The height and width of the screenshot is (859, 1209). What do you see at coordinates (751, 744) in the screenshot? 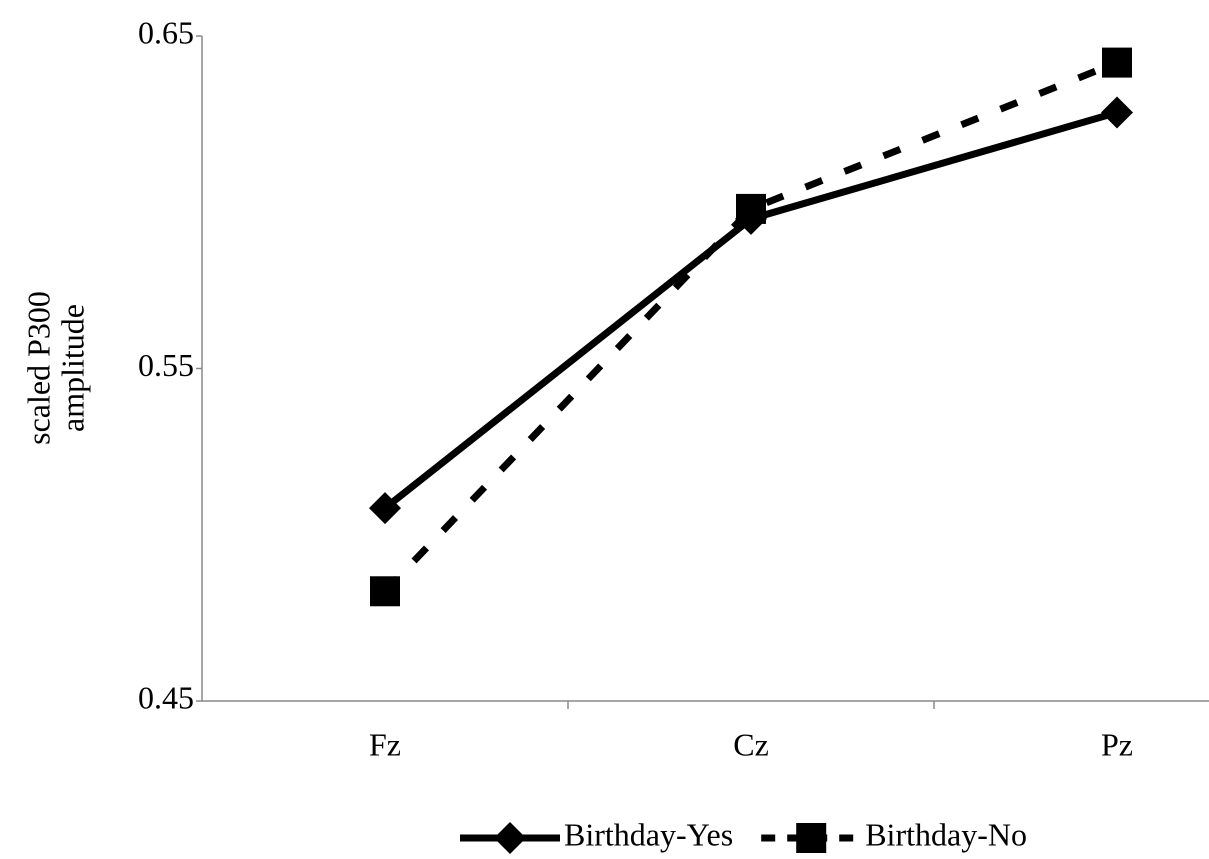
I see `x-tick-label: Cz` at bounding box center [751, 744].